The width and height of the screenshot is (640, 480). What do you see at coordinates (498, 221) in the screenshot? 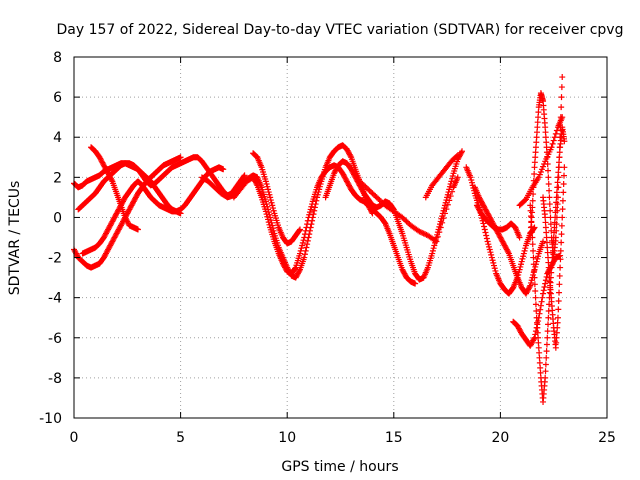
I see `series-prn-n` at bounding box center [498, 221].